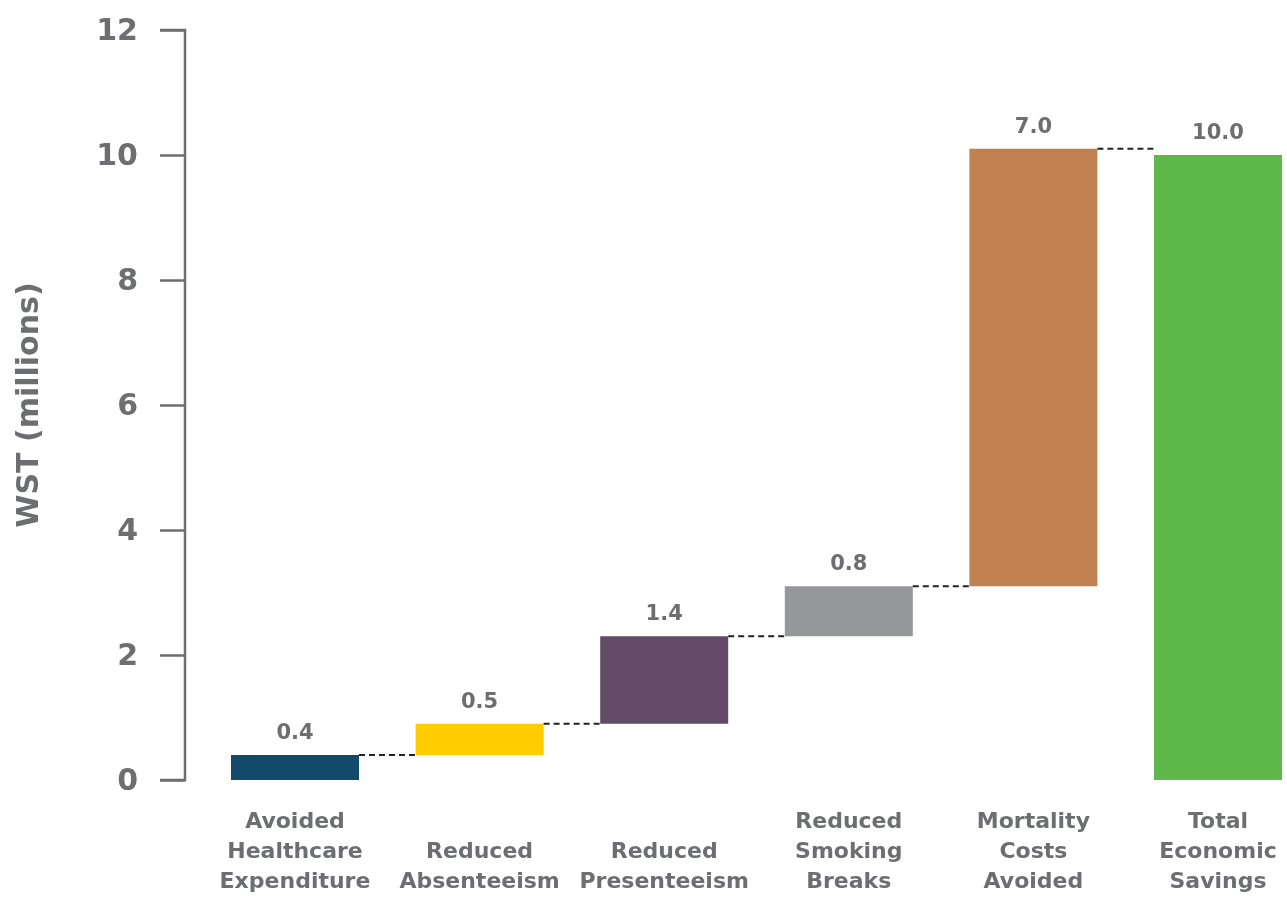  What do you see at coordinates (664, 865) in the screenshot?
I see `x-tick-label: Reduced Presenteeism` at bounding box center [664, 865].